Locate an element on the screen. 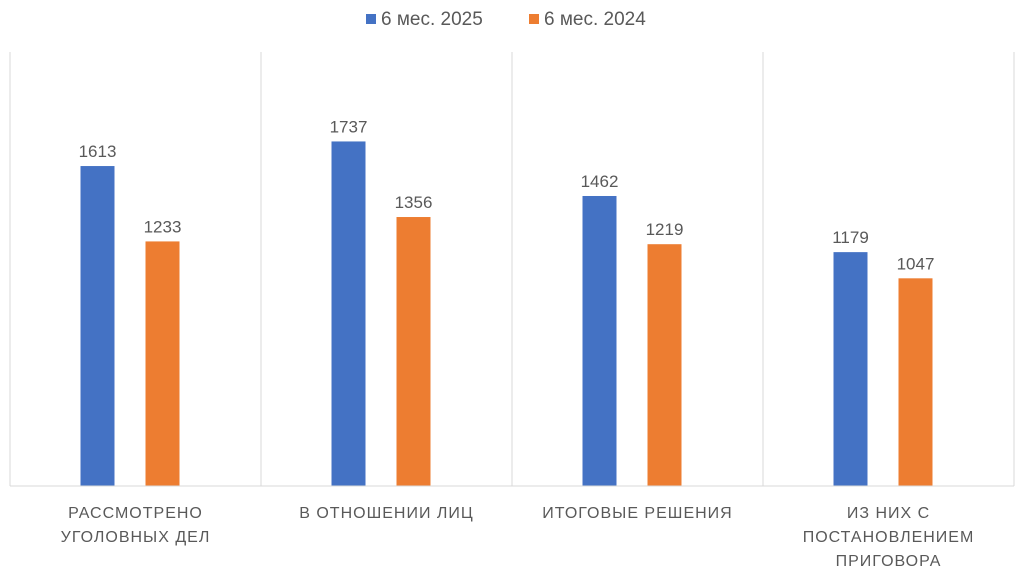 The height and width of the screenshot is (579, 1024). category-label-line: ПОСТАНОВЛЕНИЕМ is located at coordinates (889, 537).